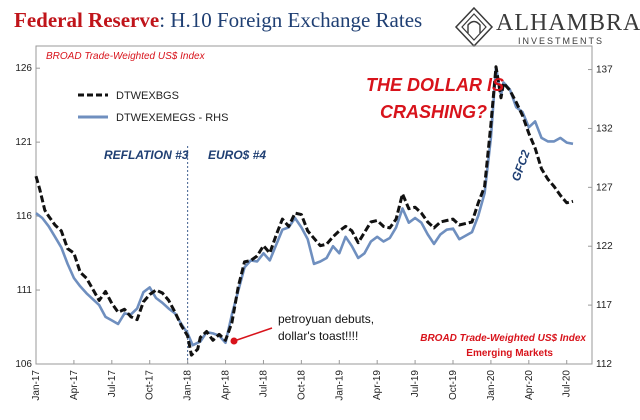  What do you see at coordinates (561, 41) in the screenshot?
I see `logo-subtitle: INVESTMENTS` at bounding box center [561, 41].